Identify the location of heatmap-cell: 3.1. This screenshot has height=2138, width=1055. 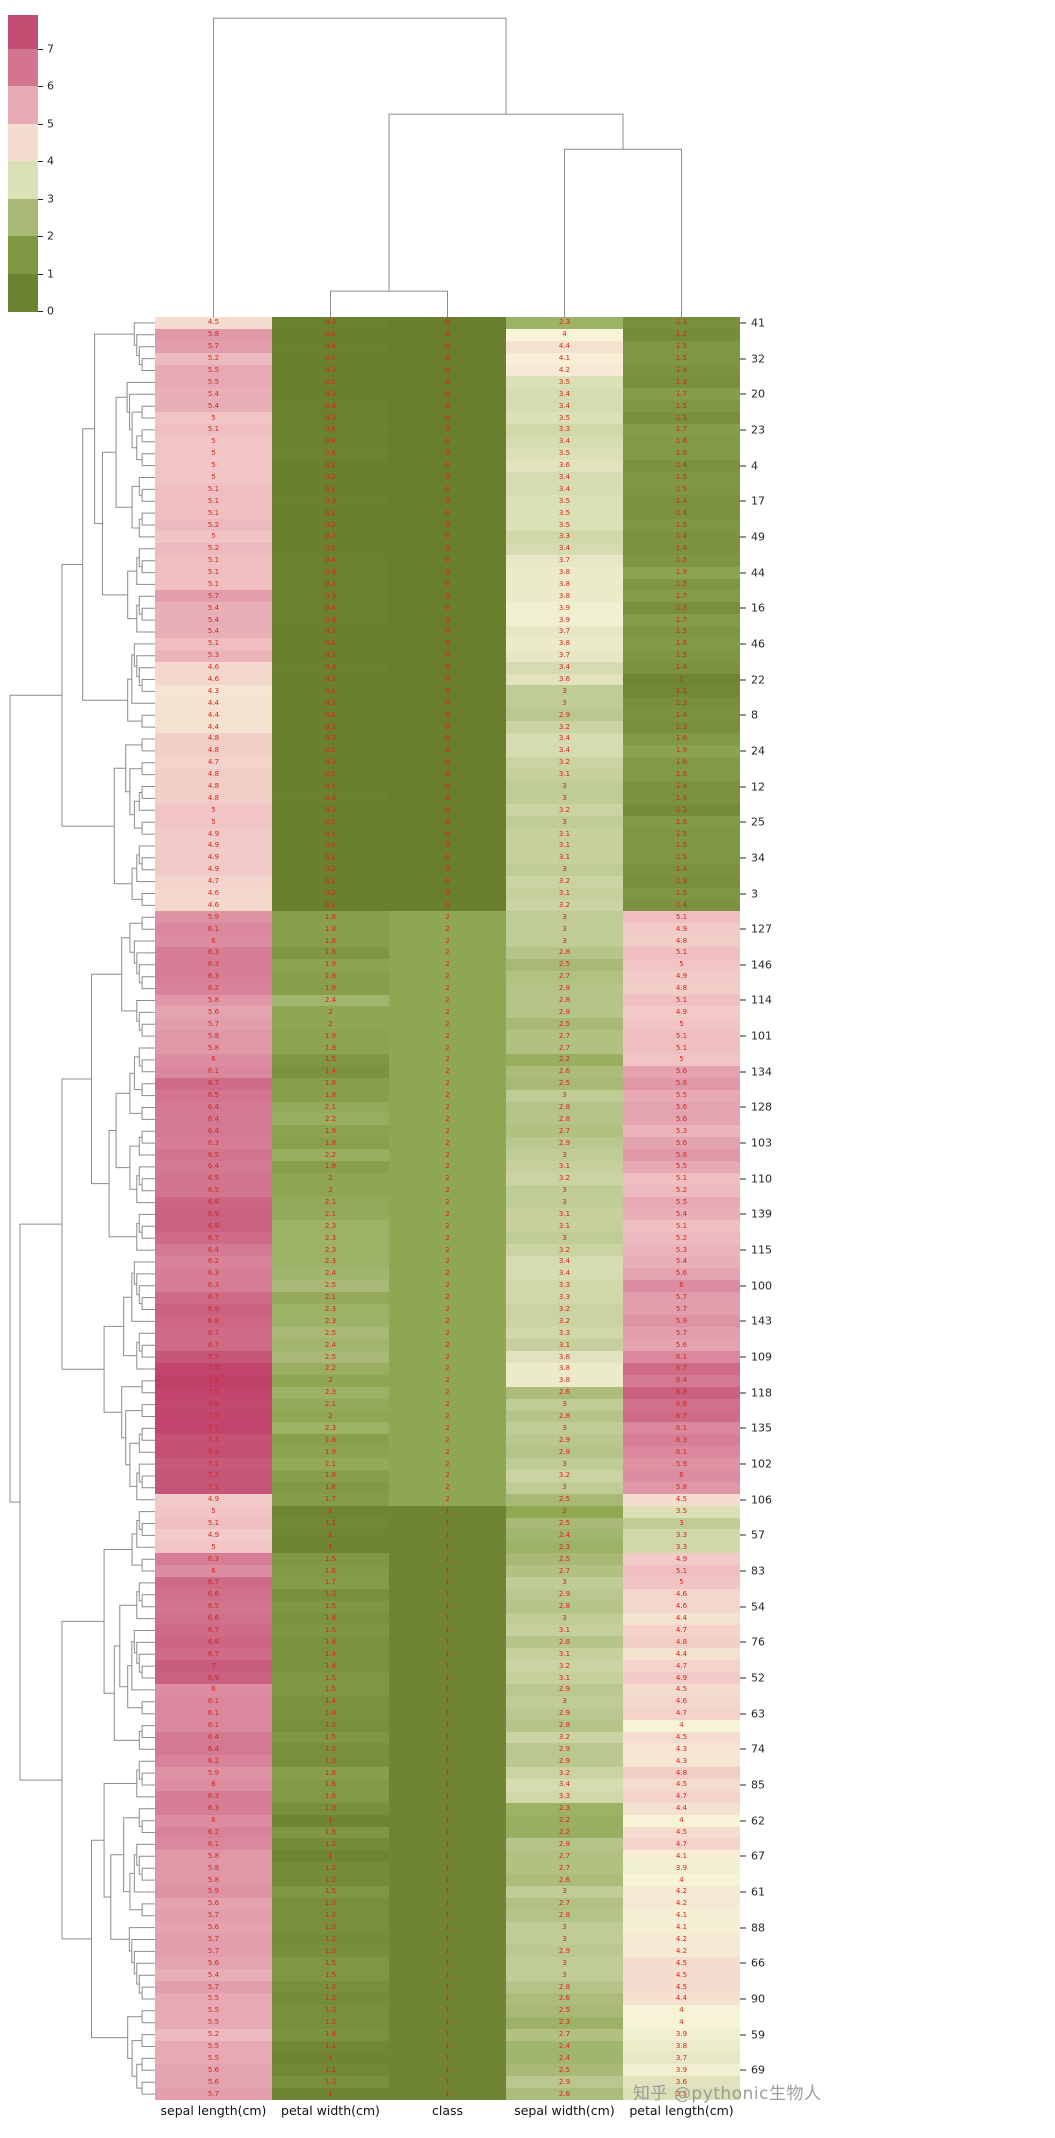
(564, 893).